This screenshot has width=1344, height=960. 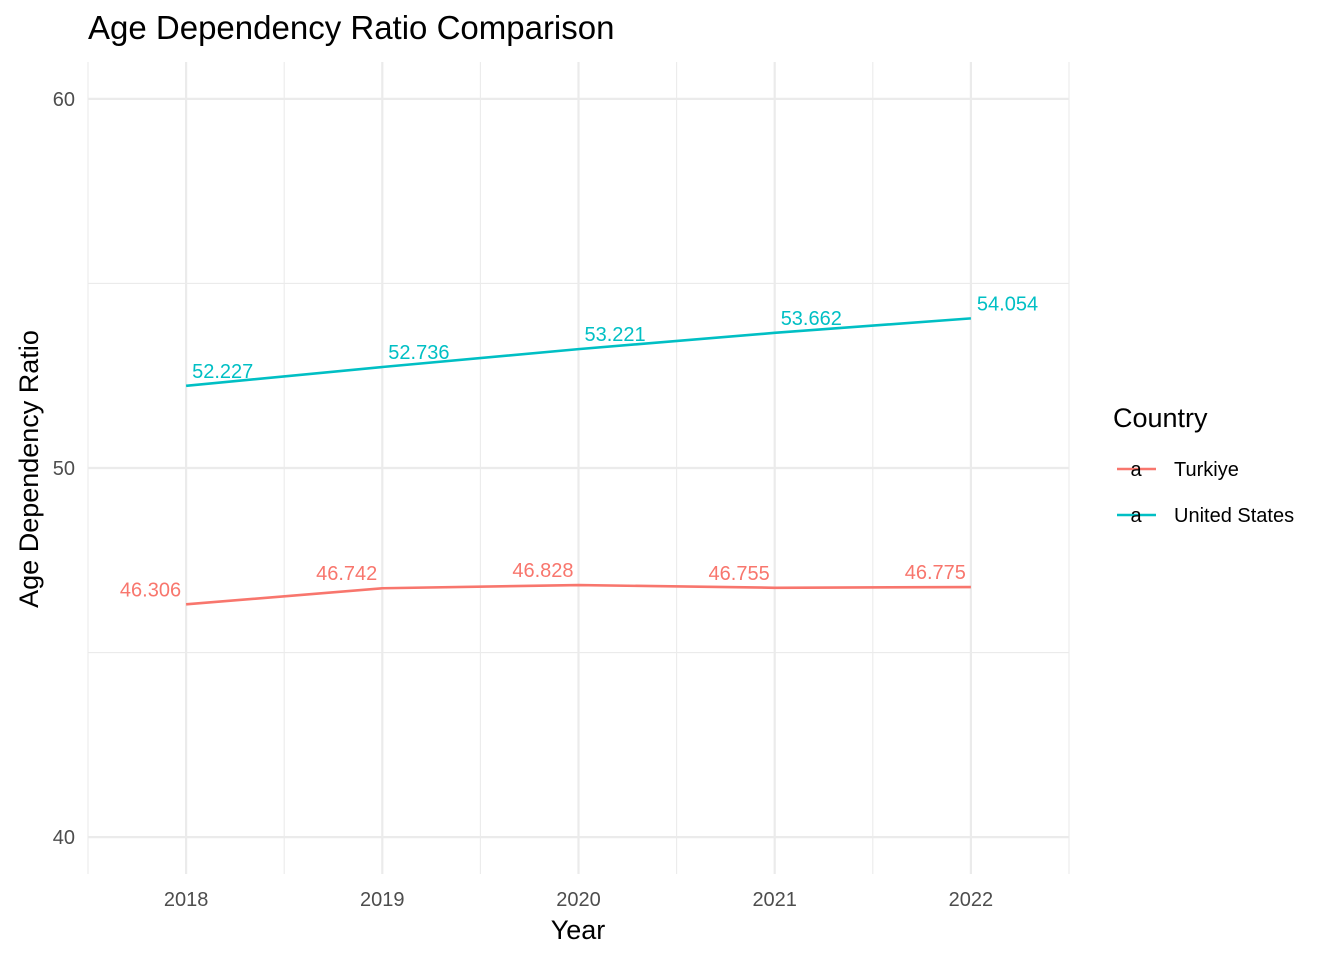 I want to click on y-axis-title: Age Dependency Ratio, so click(x=29, y=469).